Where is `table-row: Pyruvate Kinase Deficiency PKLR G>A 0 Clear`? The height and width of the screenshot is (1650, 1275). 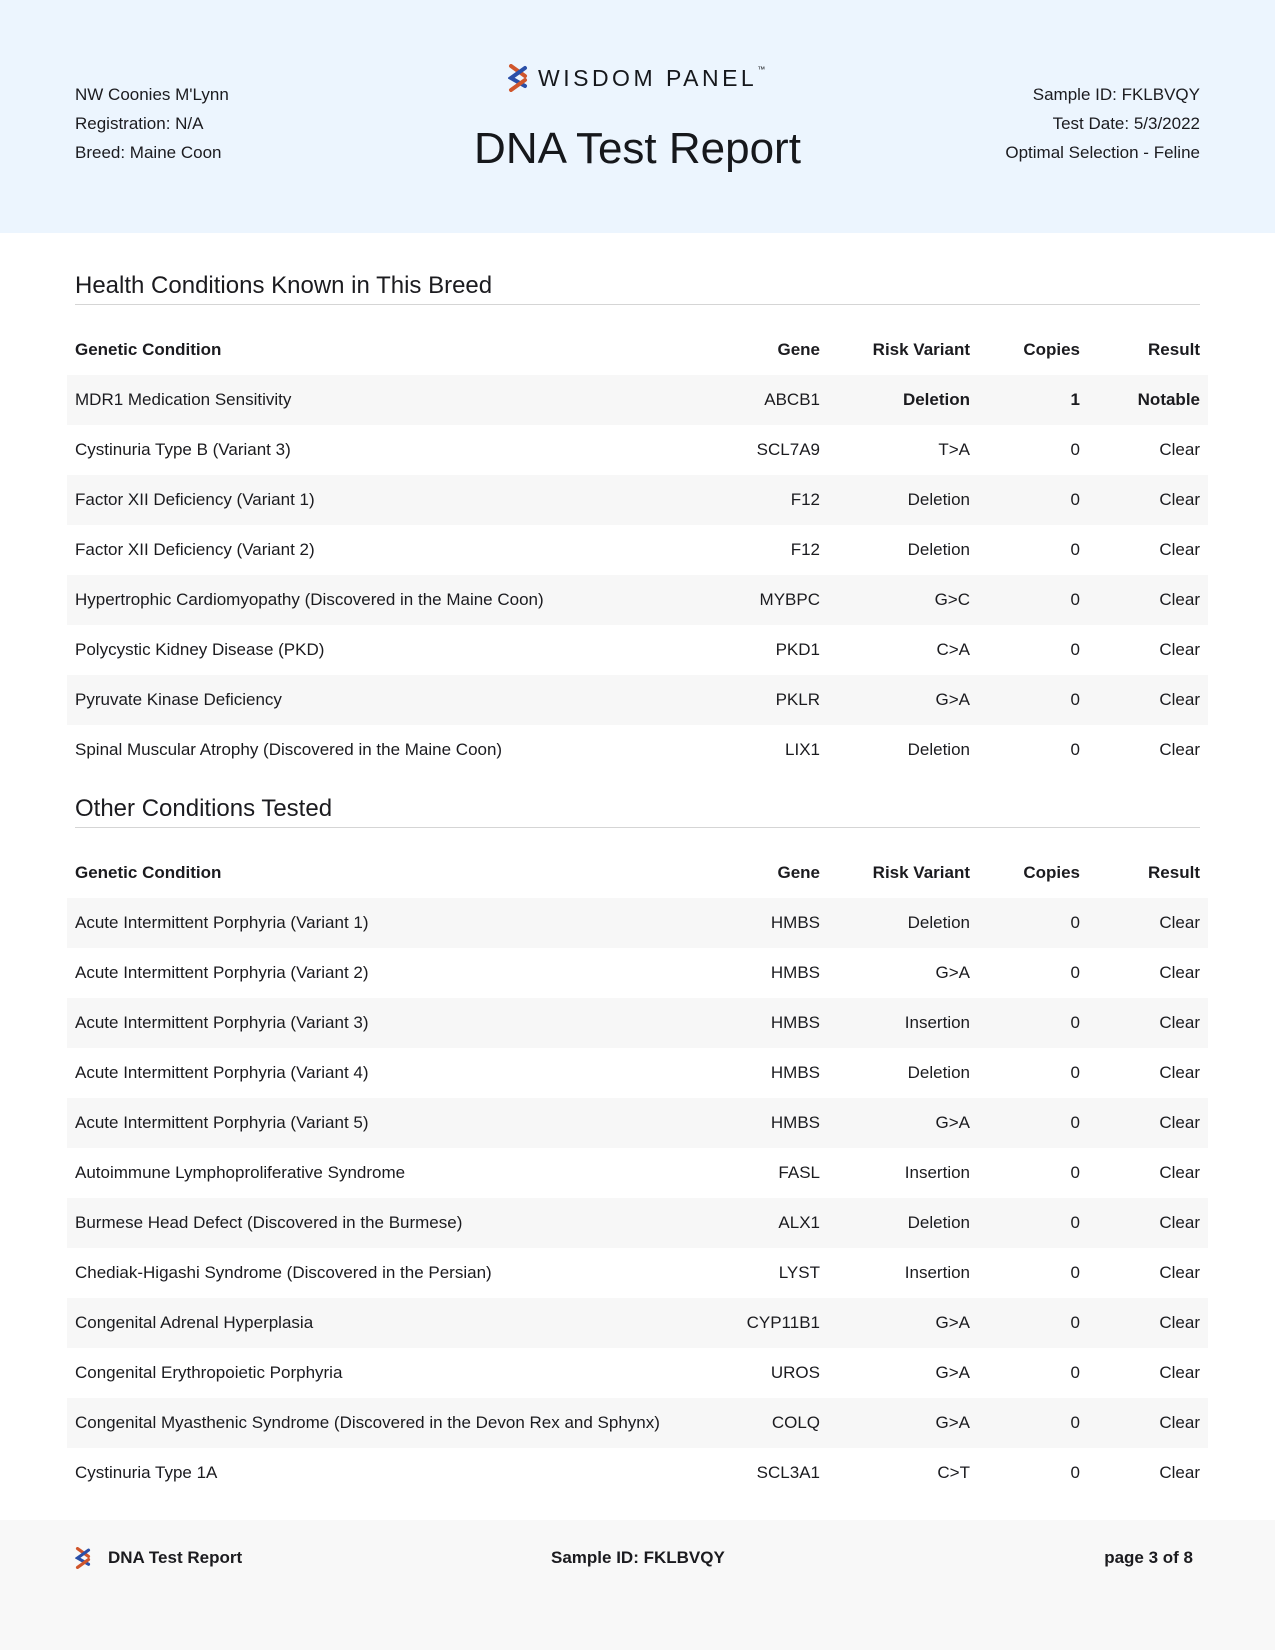 table-row: Pyruvate Kinase Deficiency PKLR G>A 0 Clear is located at coordinates (637, 700).